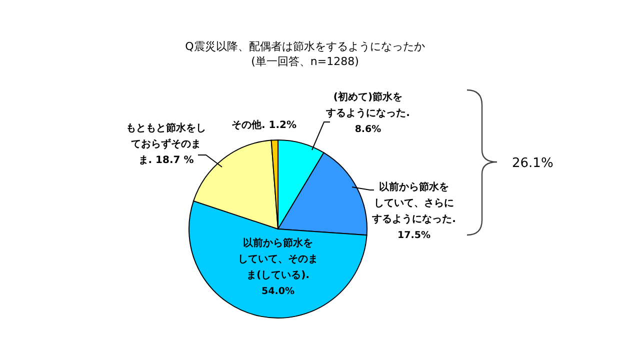 This screenshot has height=360, width=640. What do you see at coordinates (305, 46) in the screenshot?
I see `title: Q震災以降、配偶者は節水をするようになったか` at bounding box center [305, 46].